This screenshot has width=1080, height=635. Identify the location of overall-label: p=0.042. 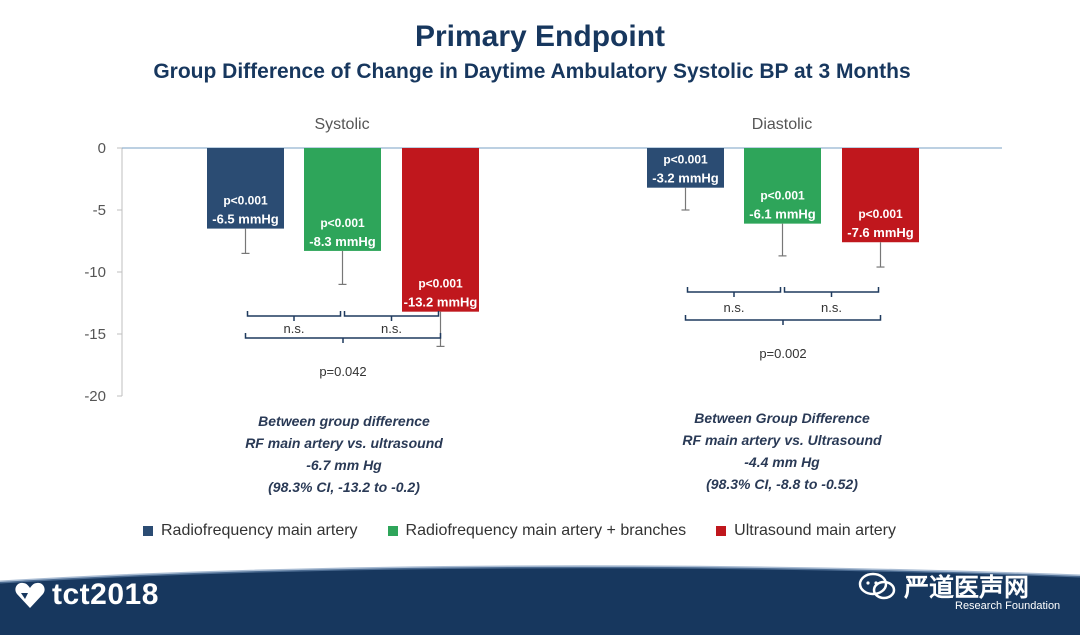
(342, 371).